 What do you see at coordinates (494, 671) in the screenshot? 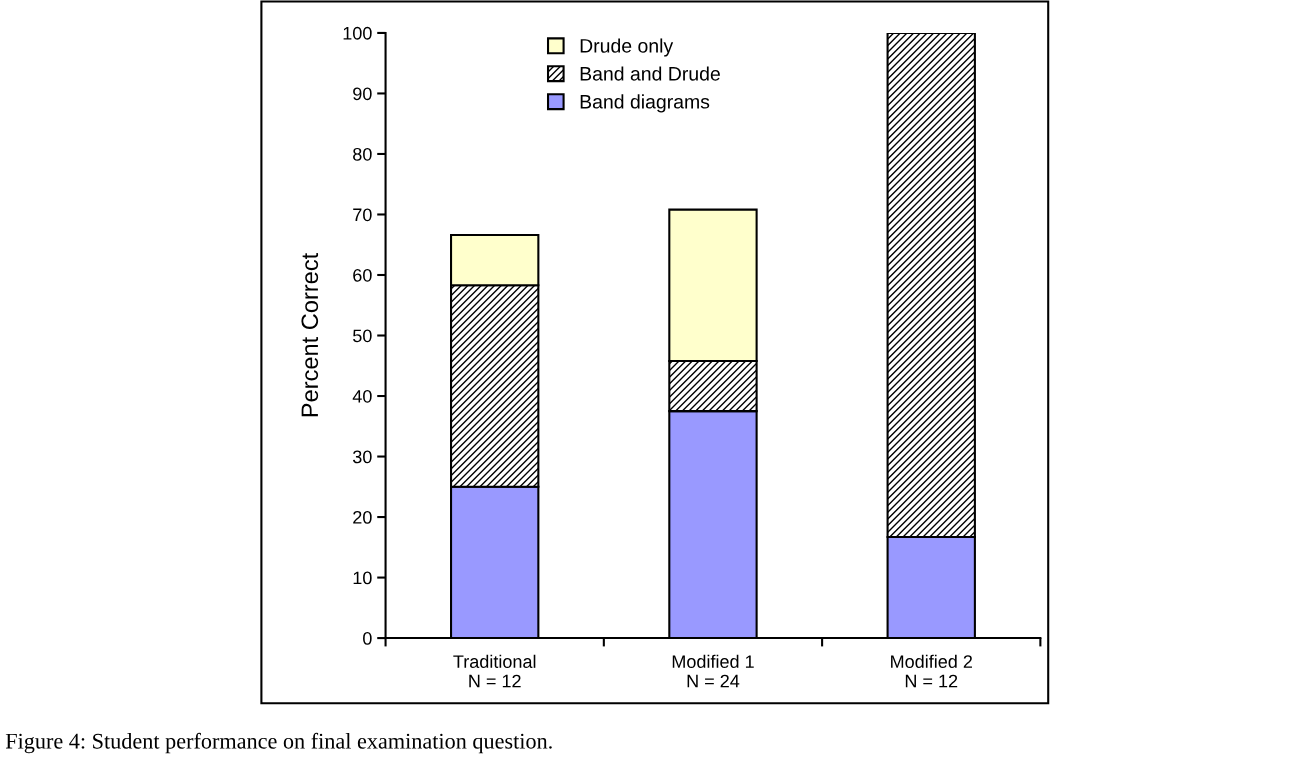
I see `x-tick-label: Traditional N = 12` at bounding box center [494, 671].